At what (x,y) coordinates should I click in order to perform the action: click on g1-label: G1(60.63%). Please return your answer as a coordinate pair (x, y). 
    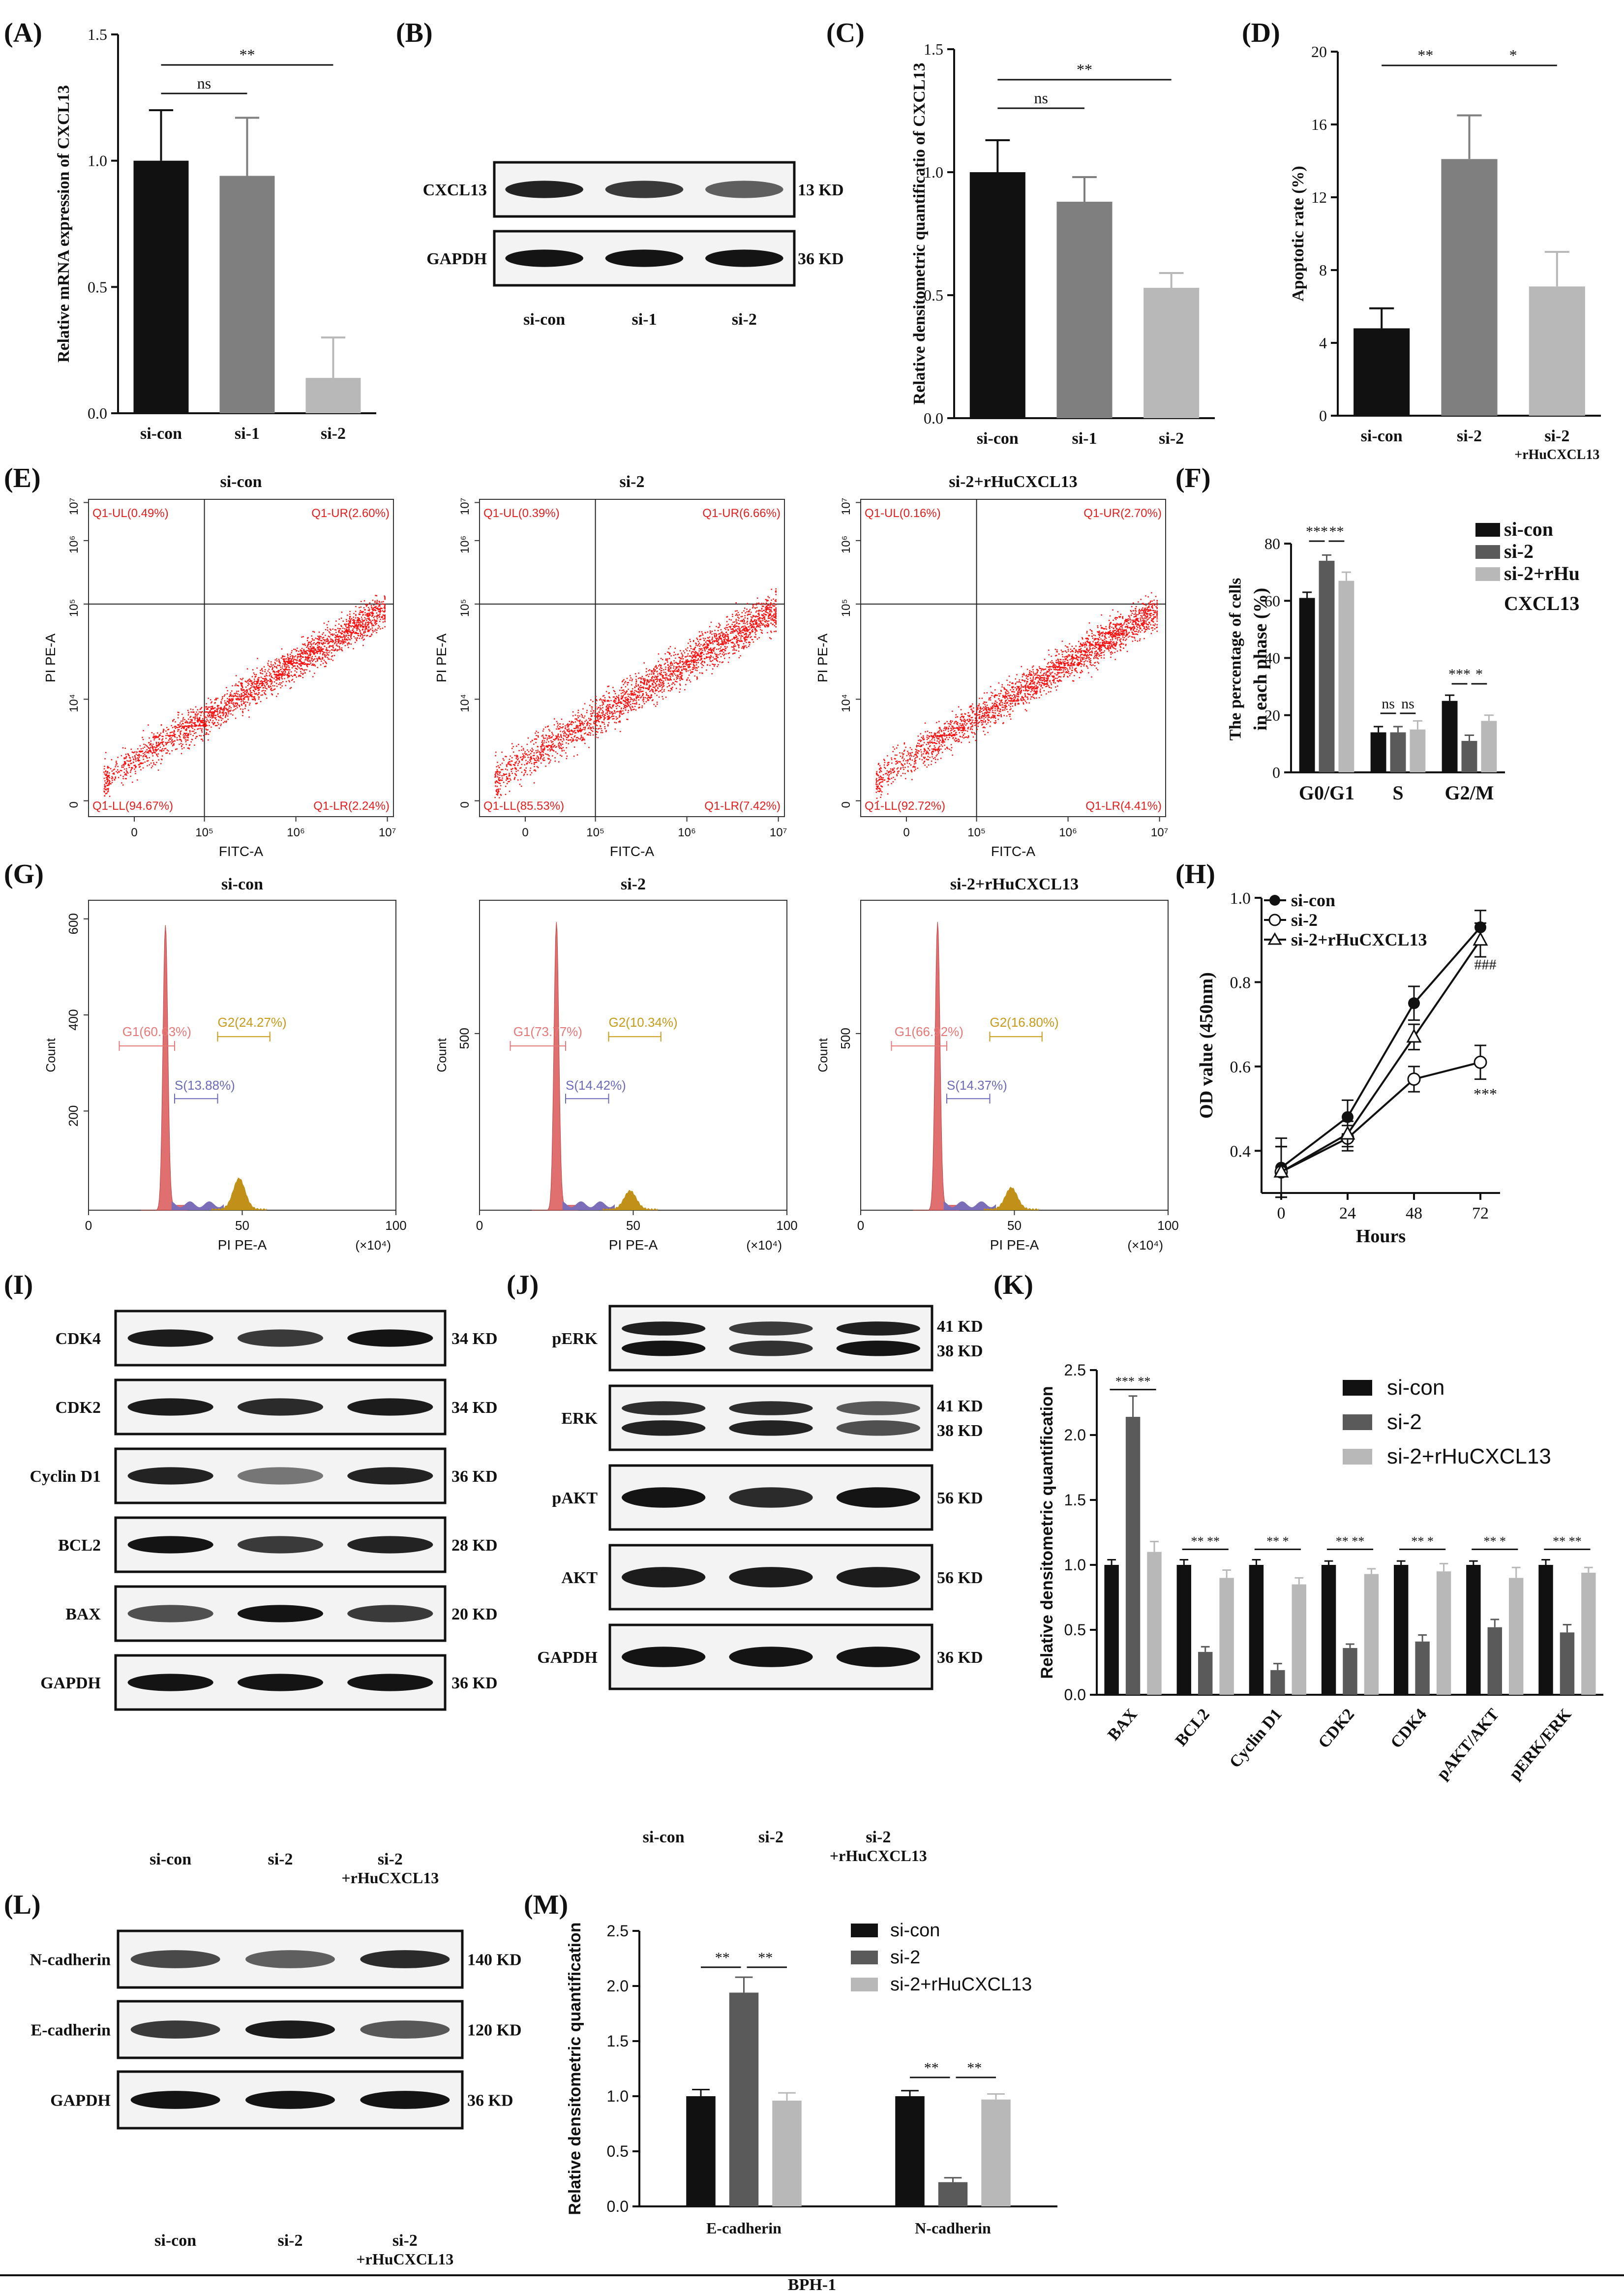
    Looking at the image, I should click on (156, 1031).